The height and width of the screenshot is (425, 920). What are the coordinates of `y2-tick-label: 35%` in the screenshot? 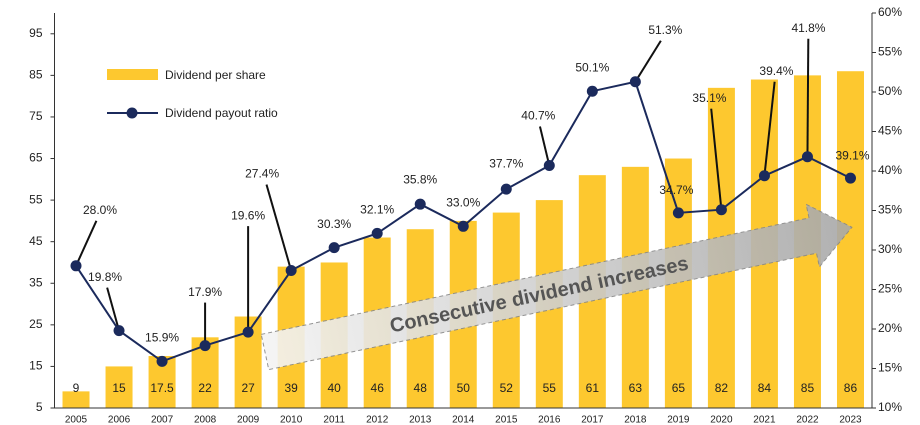 It's located at (890, 210).